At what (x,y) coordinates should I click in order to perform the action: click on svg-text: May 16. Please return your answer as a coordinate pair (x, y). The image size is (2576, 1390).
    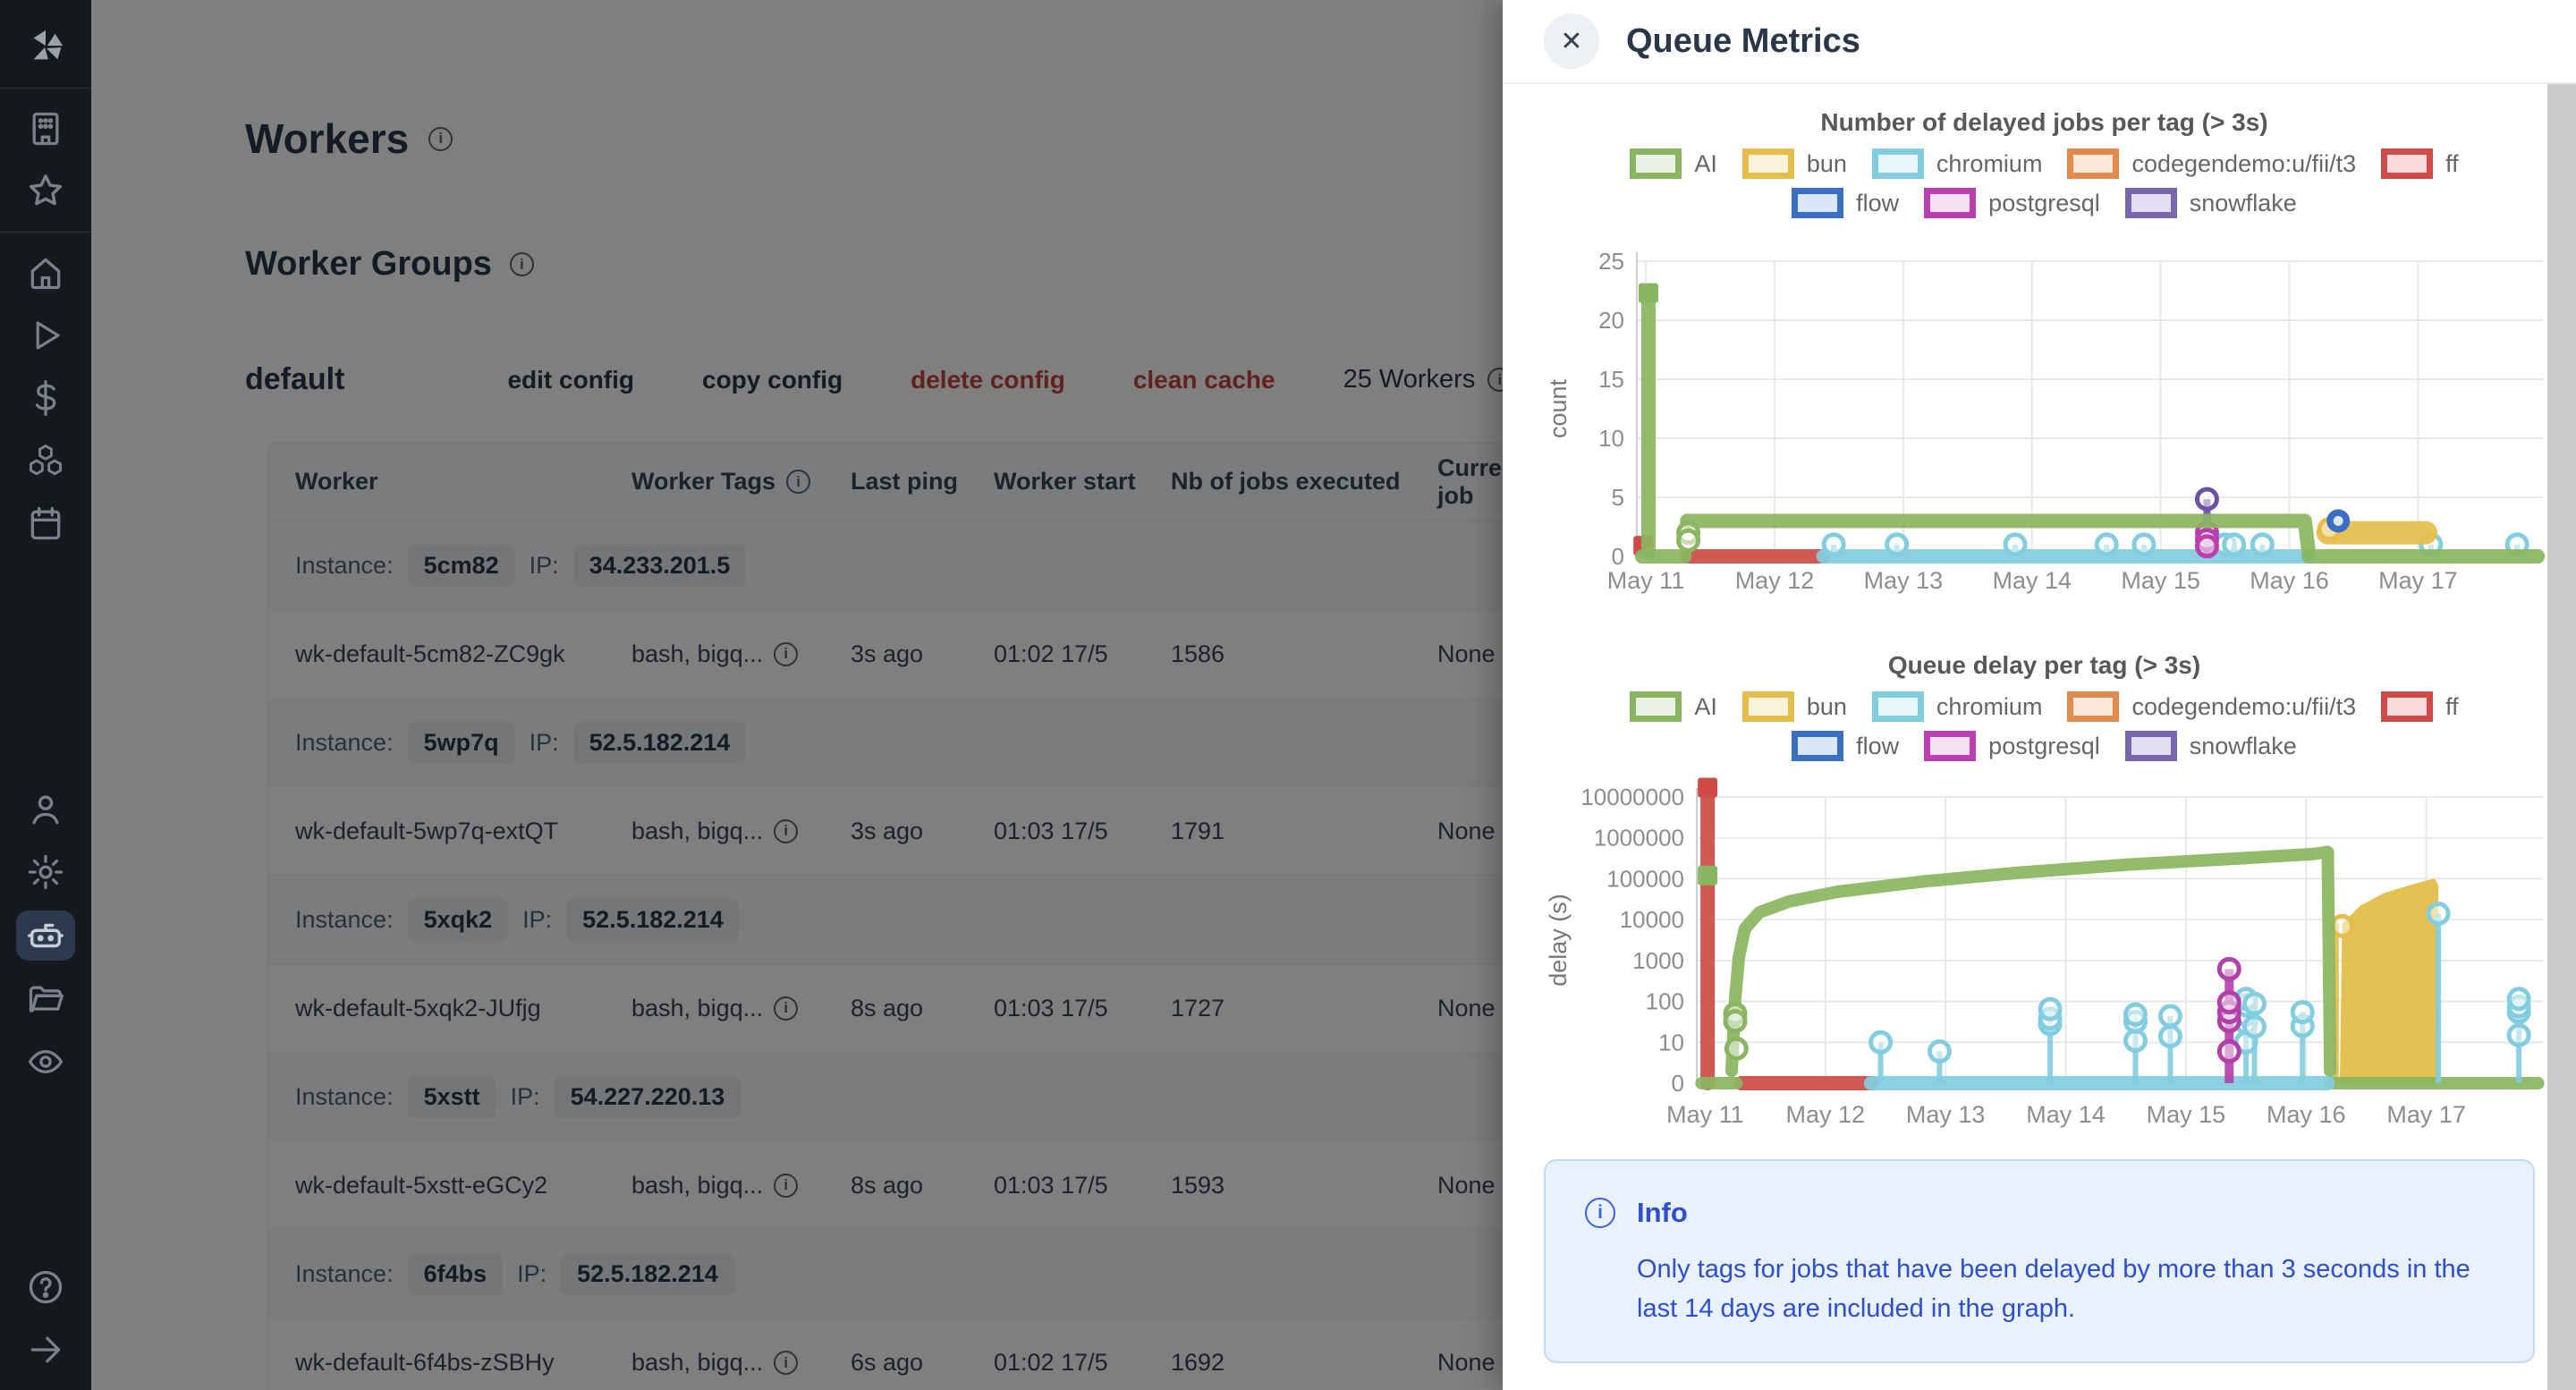
    Looking at the image, I should click on (2306, 1114).